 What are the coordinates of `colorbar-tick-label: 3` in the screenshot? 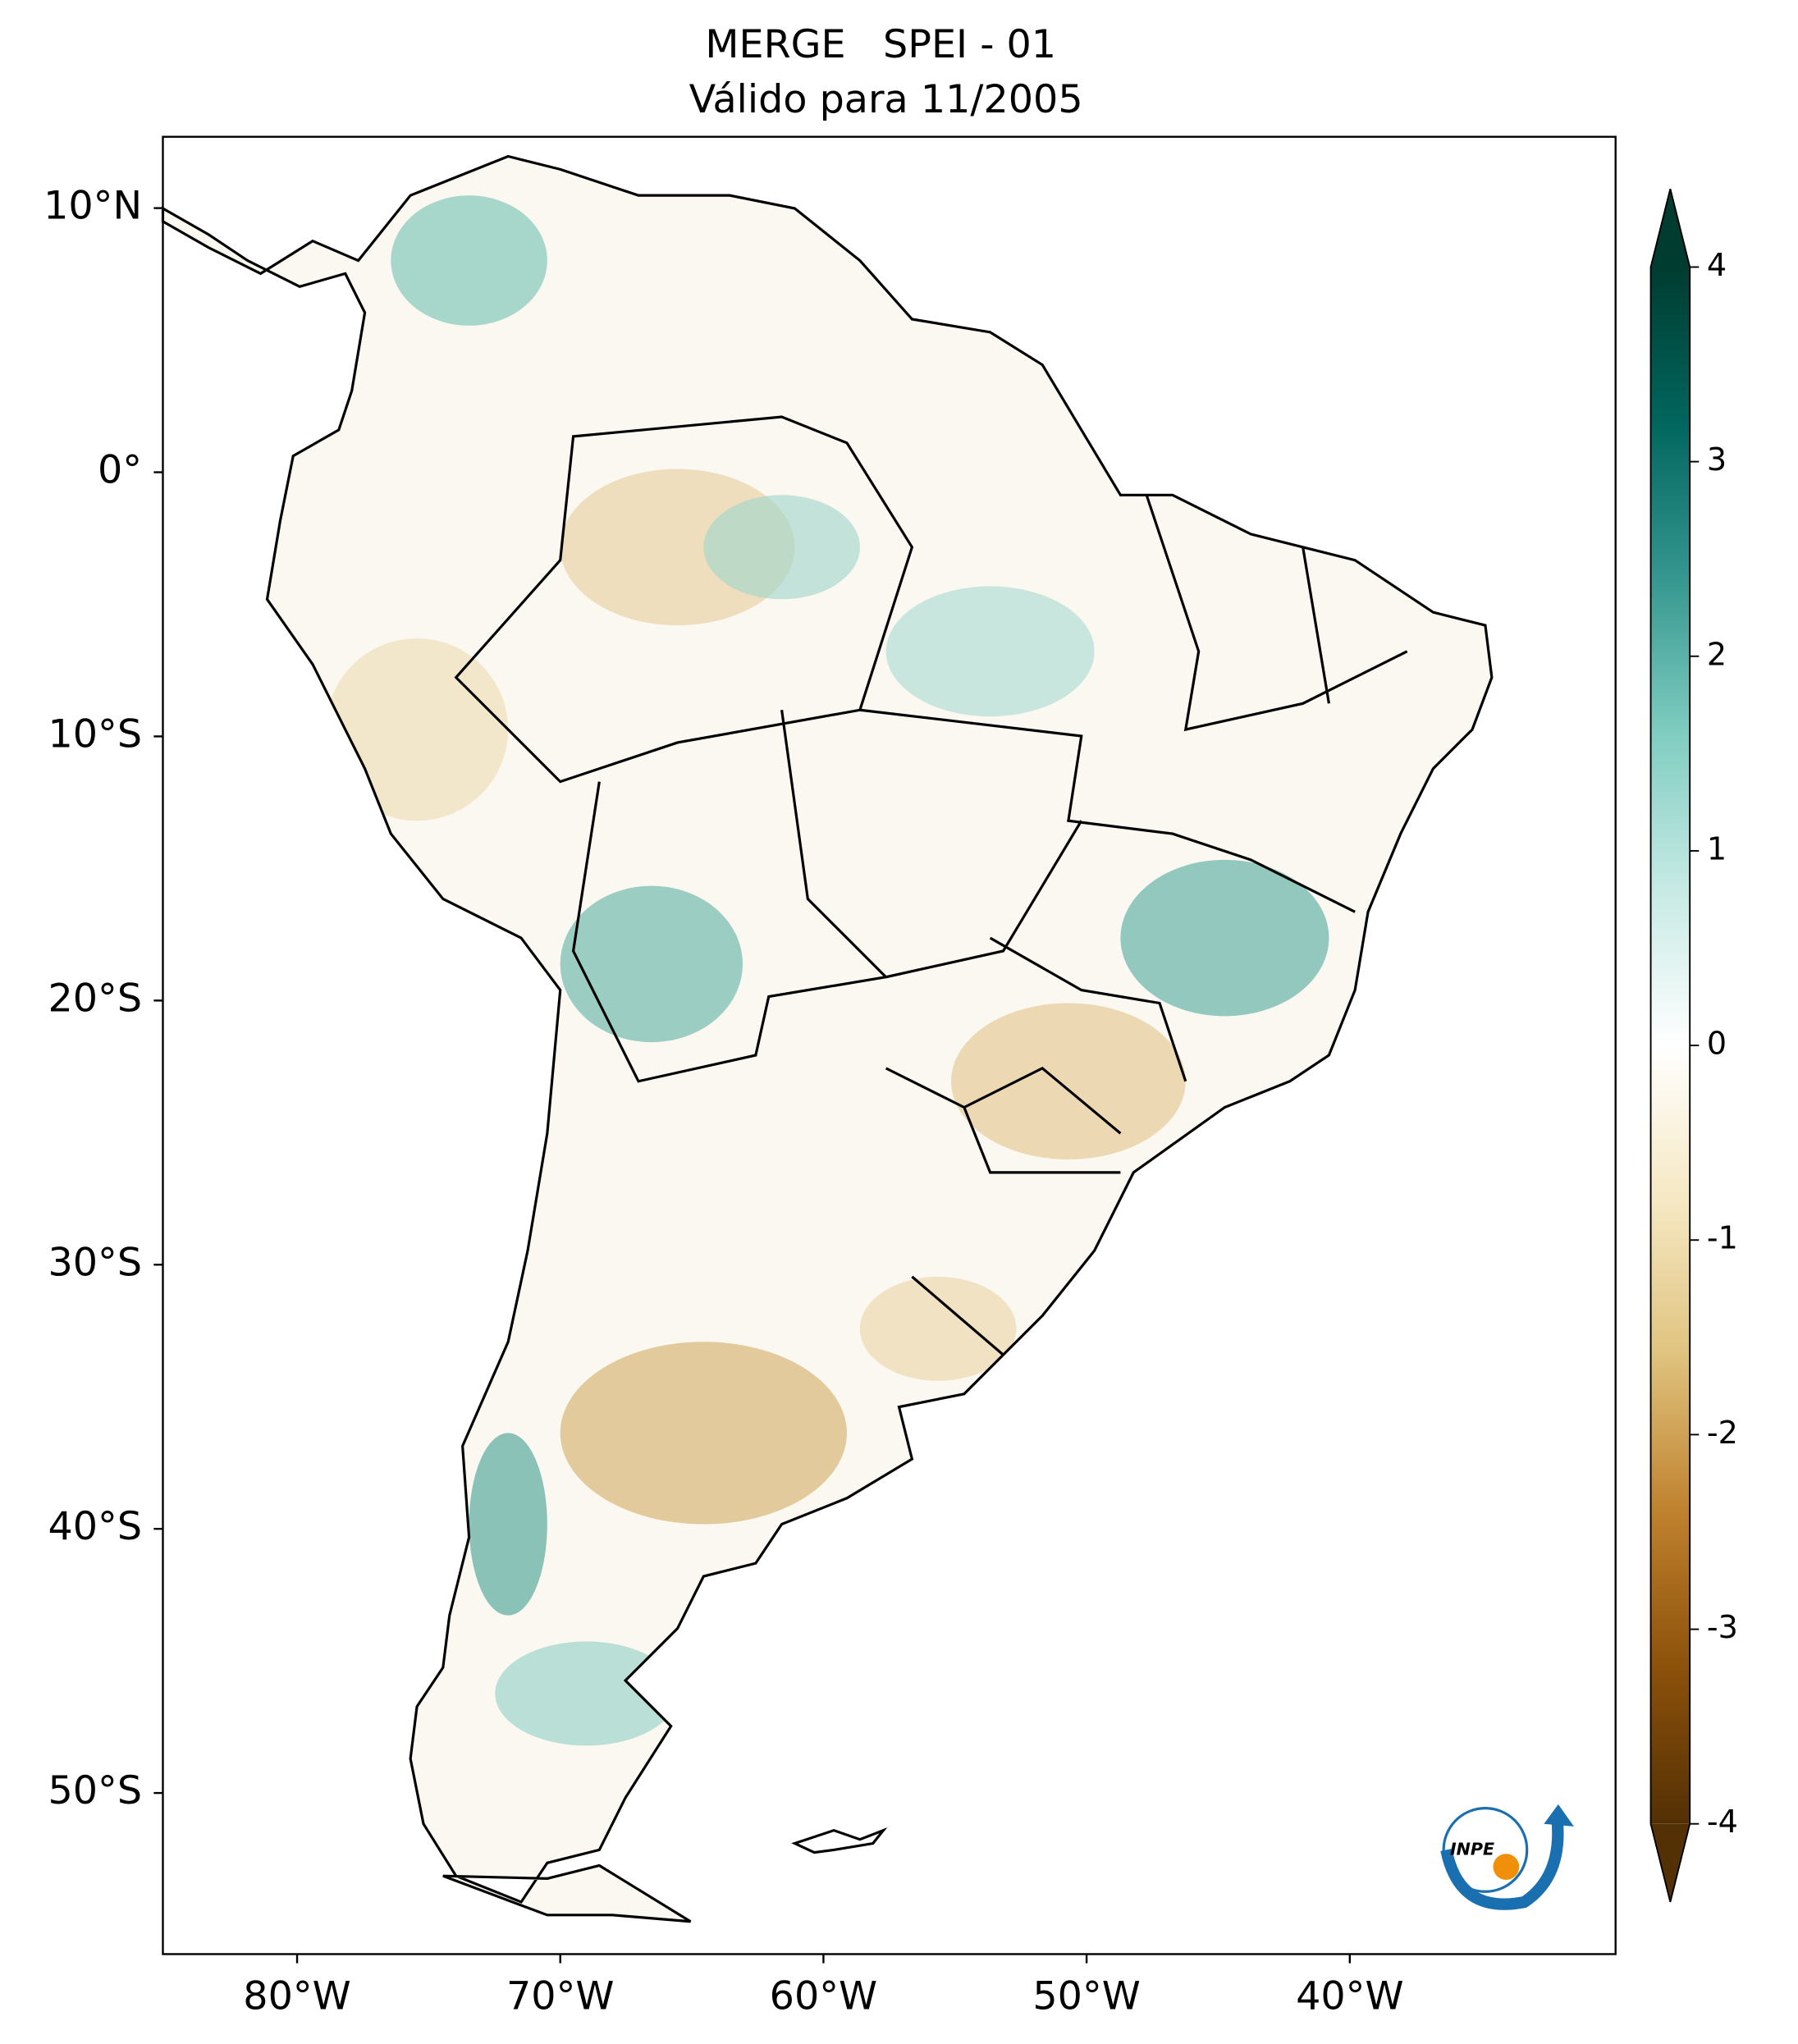 It's located at (1717, 459).